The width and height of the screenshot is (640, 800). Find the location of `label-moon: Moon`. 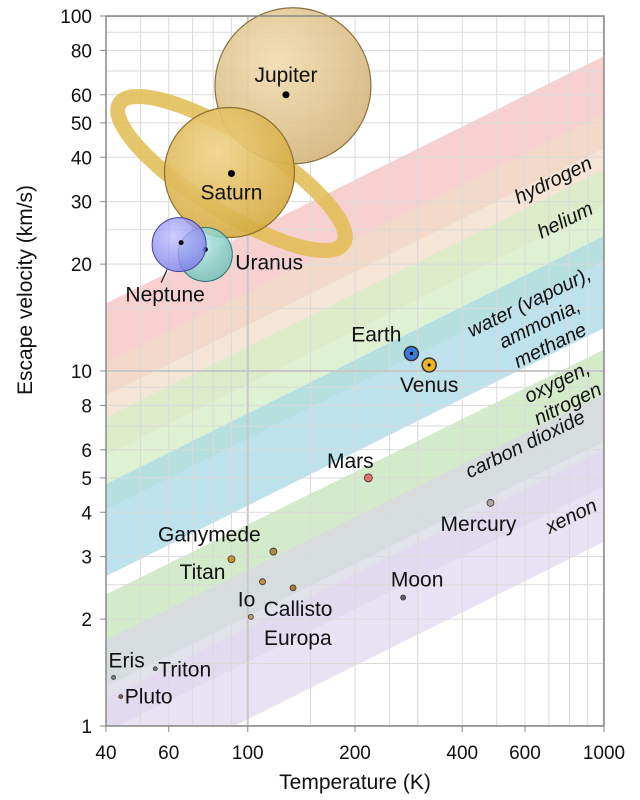

label-moon: Moon is located at coordinates (417, 580).